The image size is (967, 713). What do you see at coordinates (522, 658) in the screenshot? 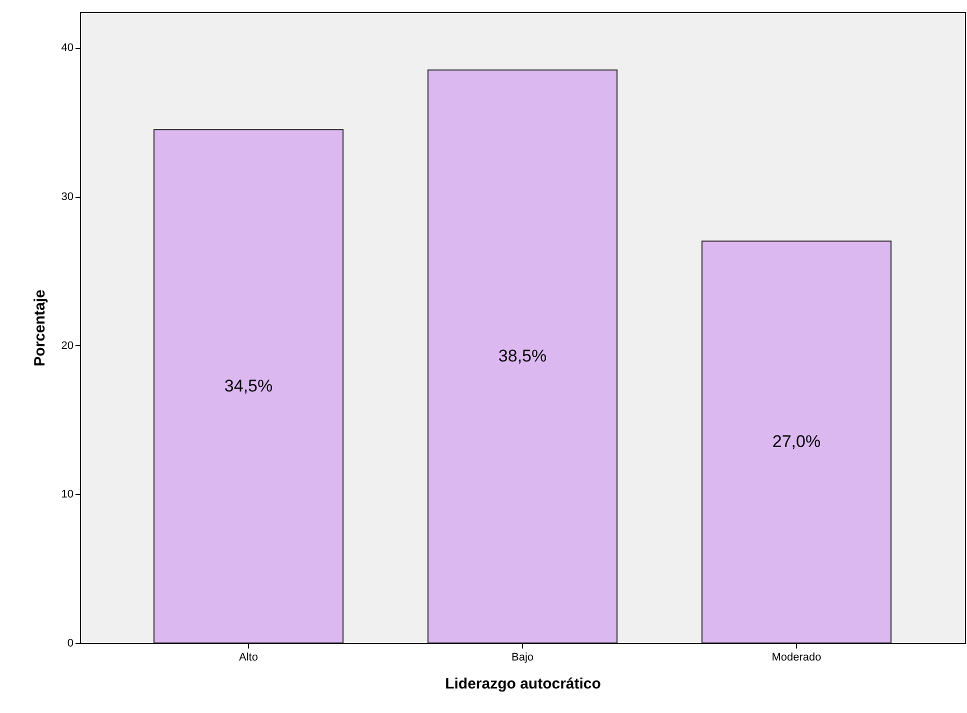
I see `x-tick-label: Bajo` at bounding box center [522, 658].